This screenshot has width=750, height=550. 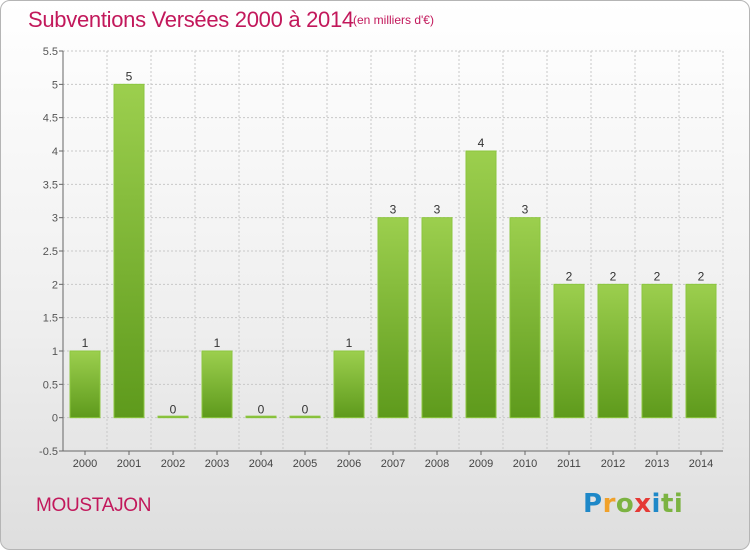 What do you see at coordinates (85, 464) in the screenshot?
I see `x-tick-label: 2000` at bounding box center [85, 464].